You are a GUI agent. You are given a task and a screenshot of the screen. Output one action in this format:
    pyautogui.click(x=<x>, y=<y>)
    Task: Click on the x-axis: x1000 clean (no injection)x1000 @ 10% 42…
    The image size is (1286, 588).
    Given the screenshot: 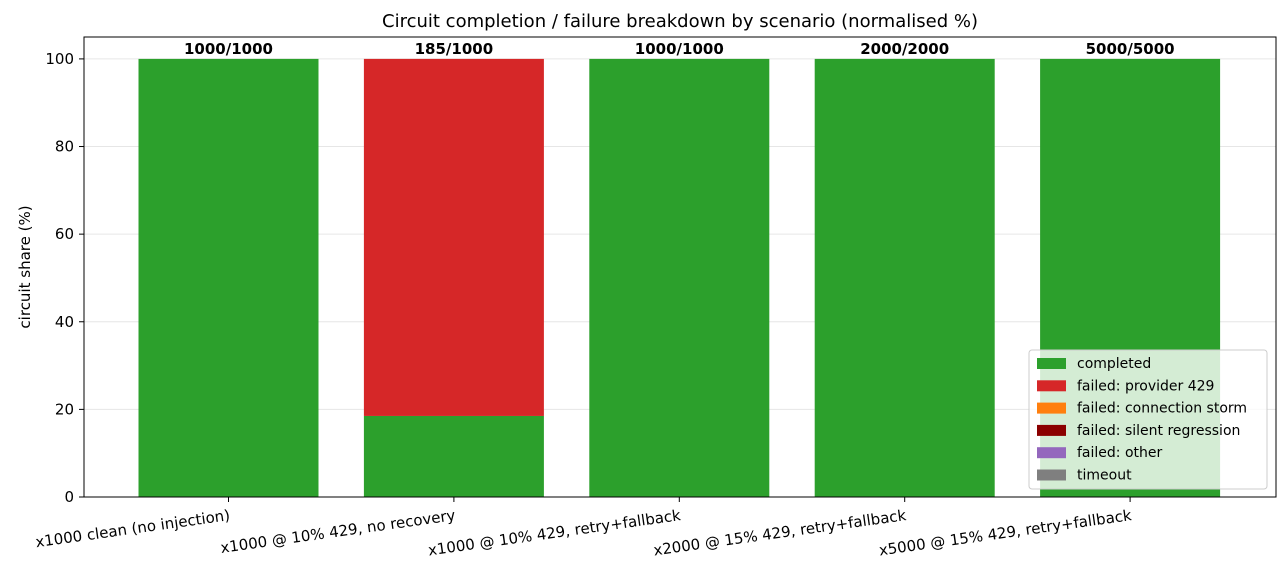 What is the action you would take?
    pyautogui.click(x=583, y=528)
    